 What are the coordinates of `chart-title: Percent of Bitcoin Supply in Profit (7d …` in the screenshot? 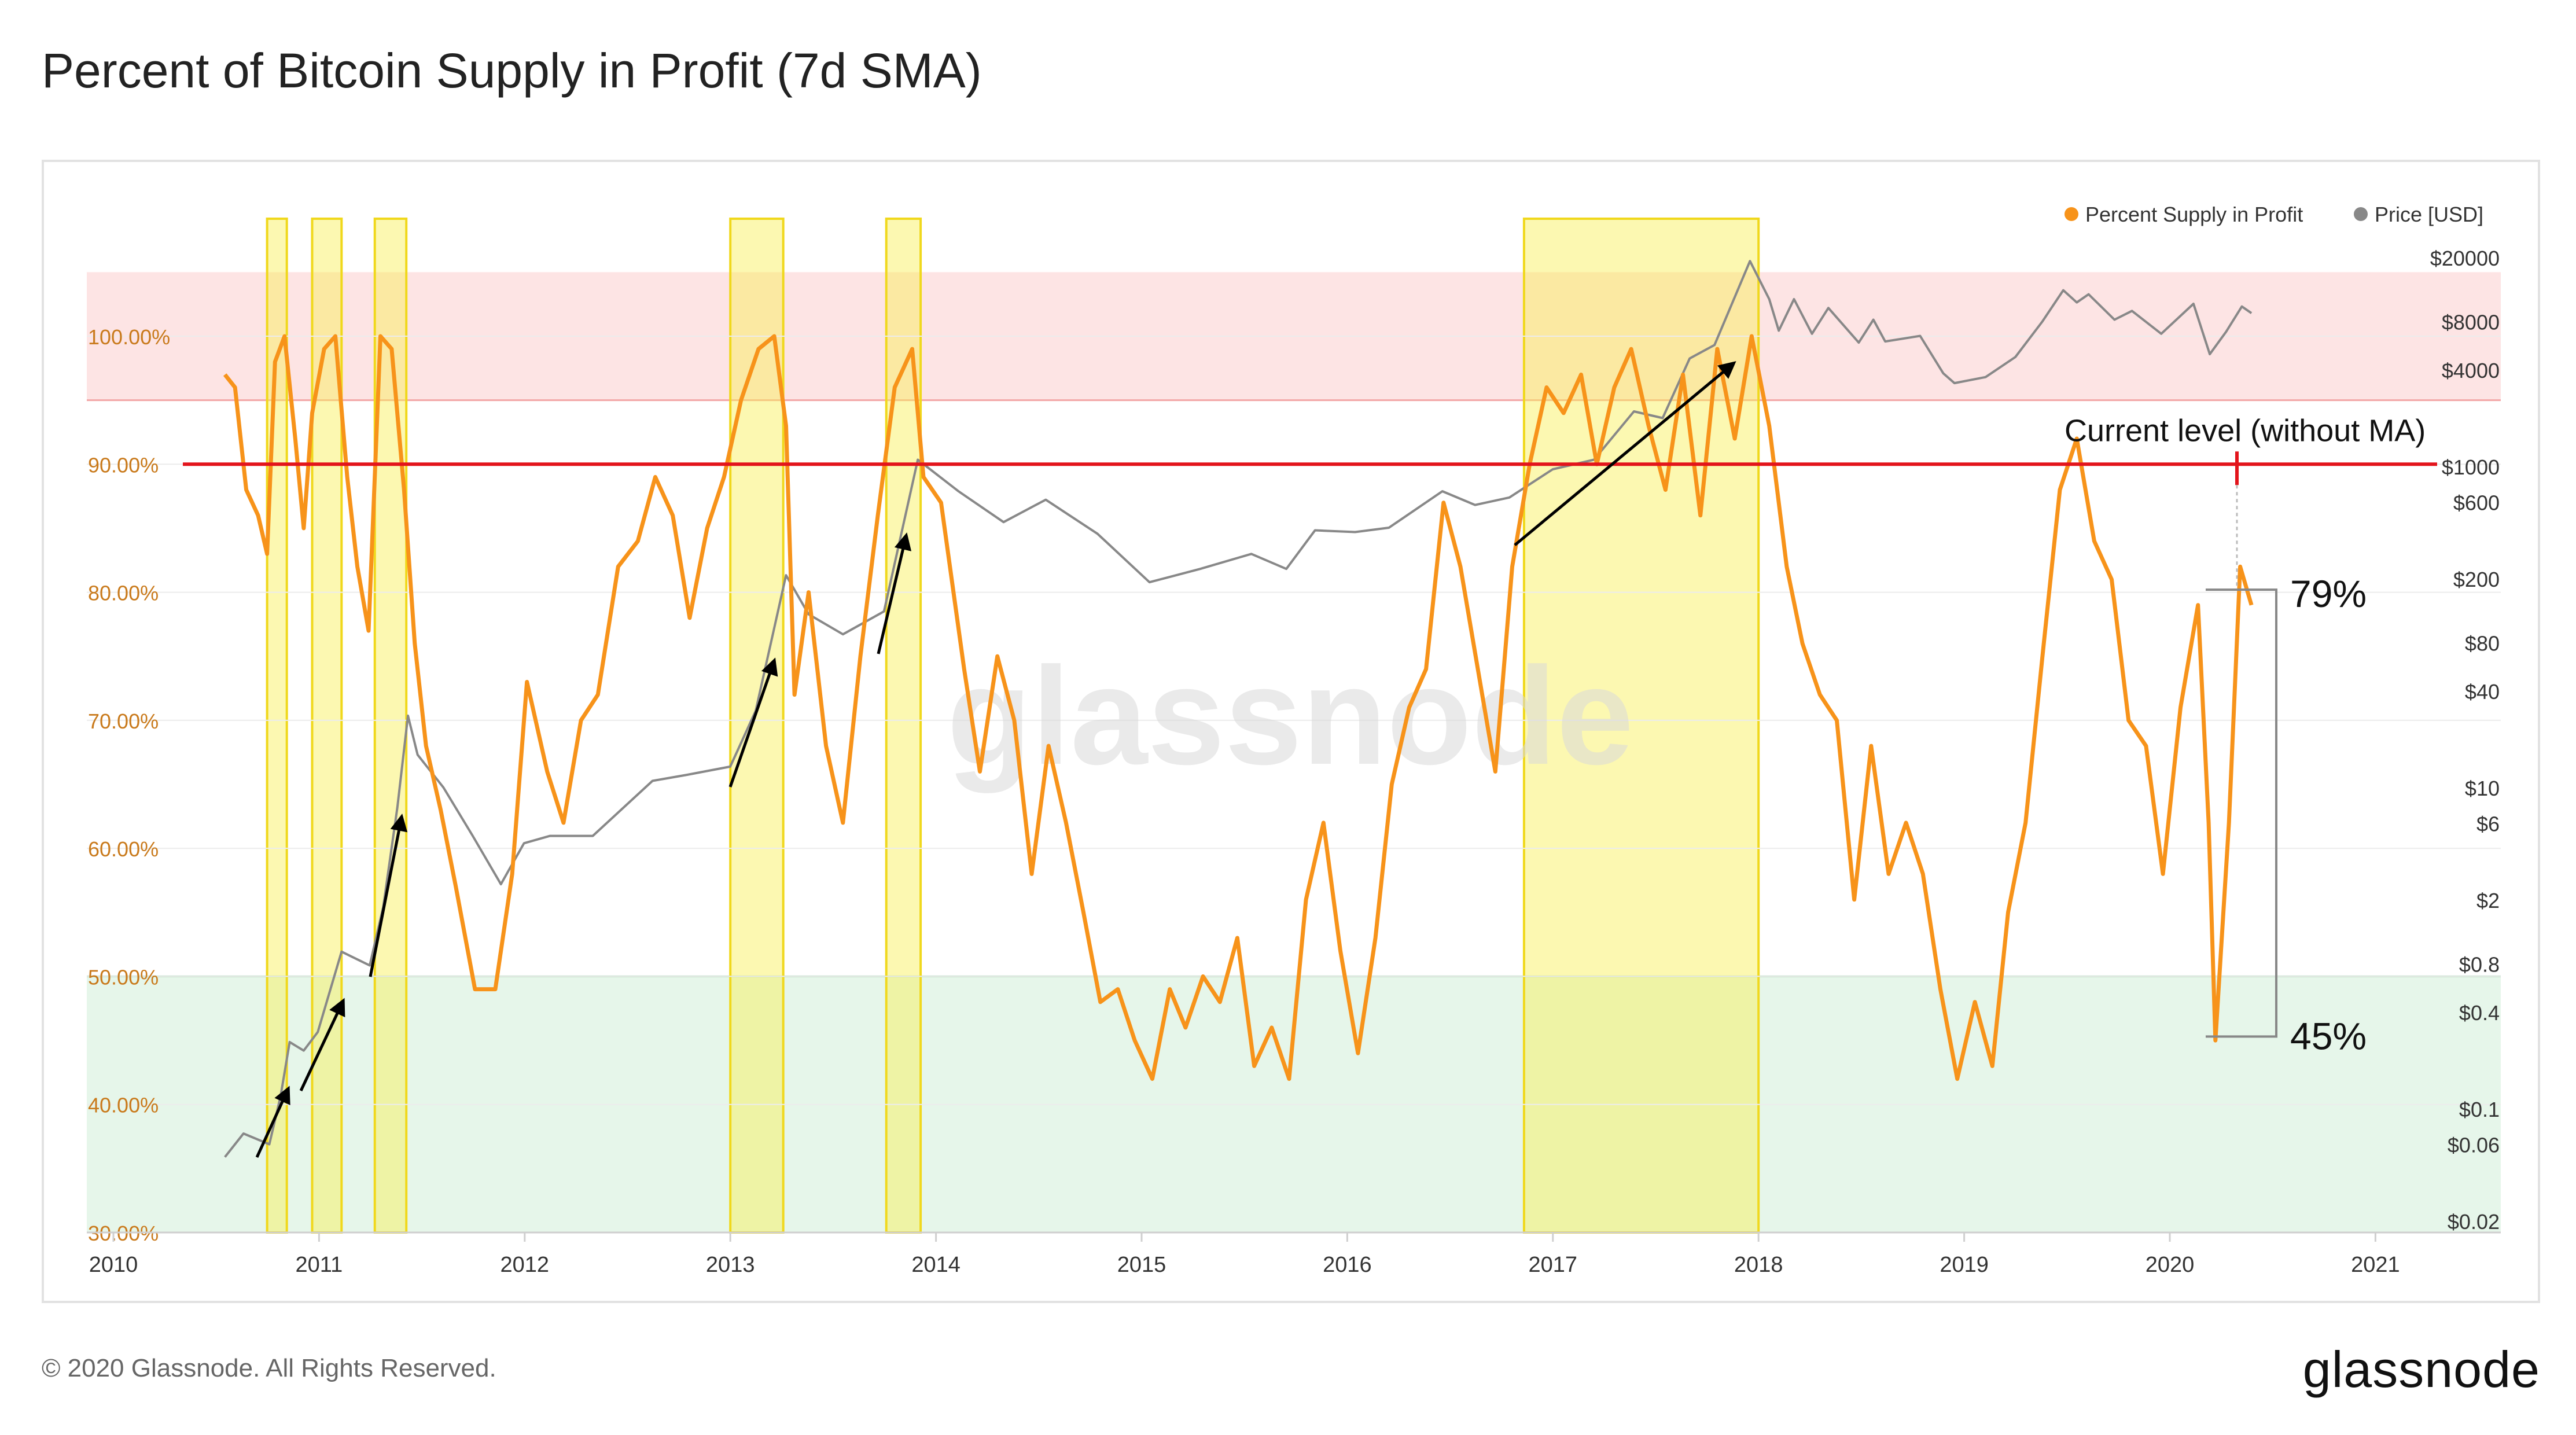 It's located at (512, 70).